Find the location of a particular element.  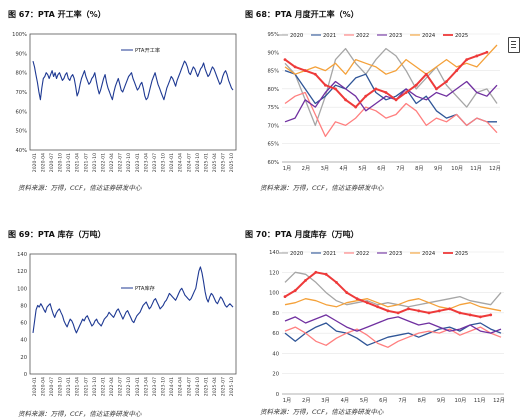

plot-frame is located at coordinates (133, 314).